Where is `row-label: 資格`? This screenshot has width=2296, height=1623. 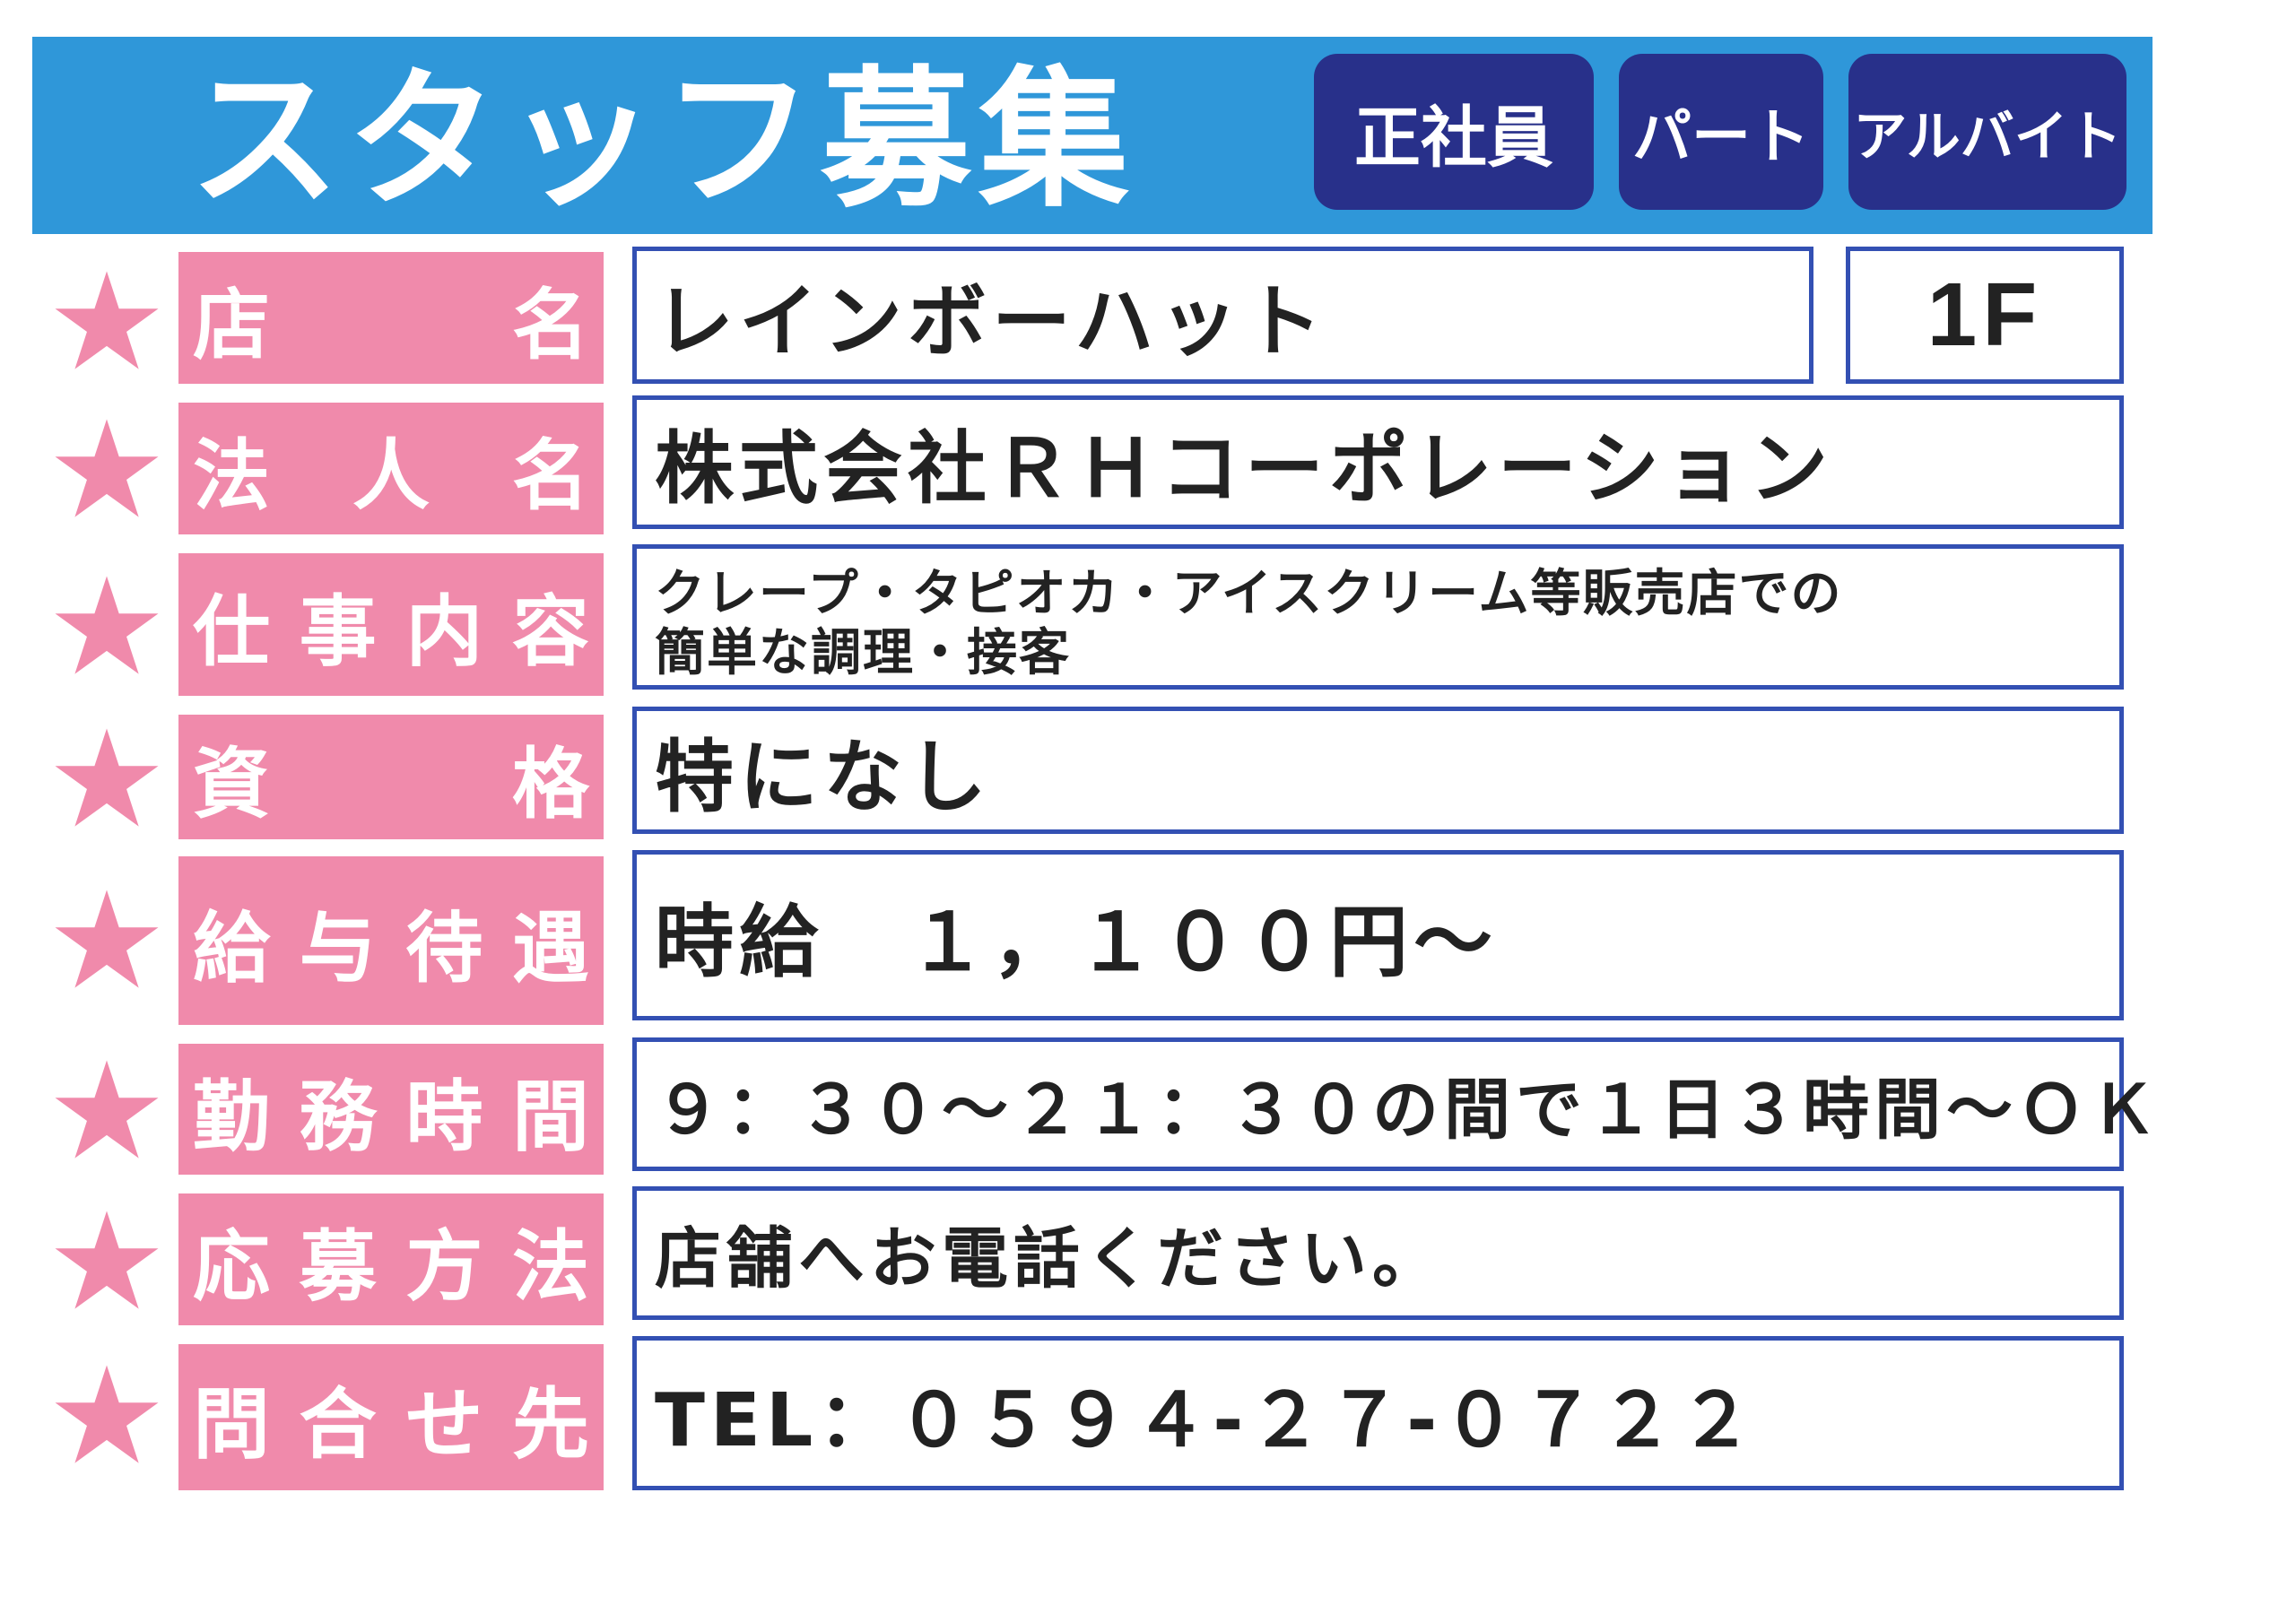
row-label: 資格 is located at coordinates (391, 777).